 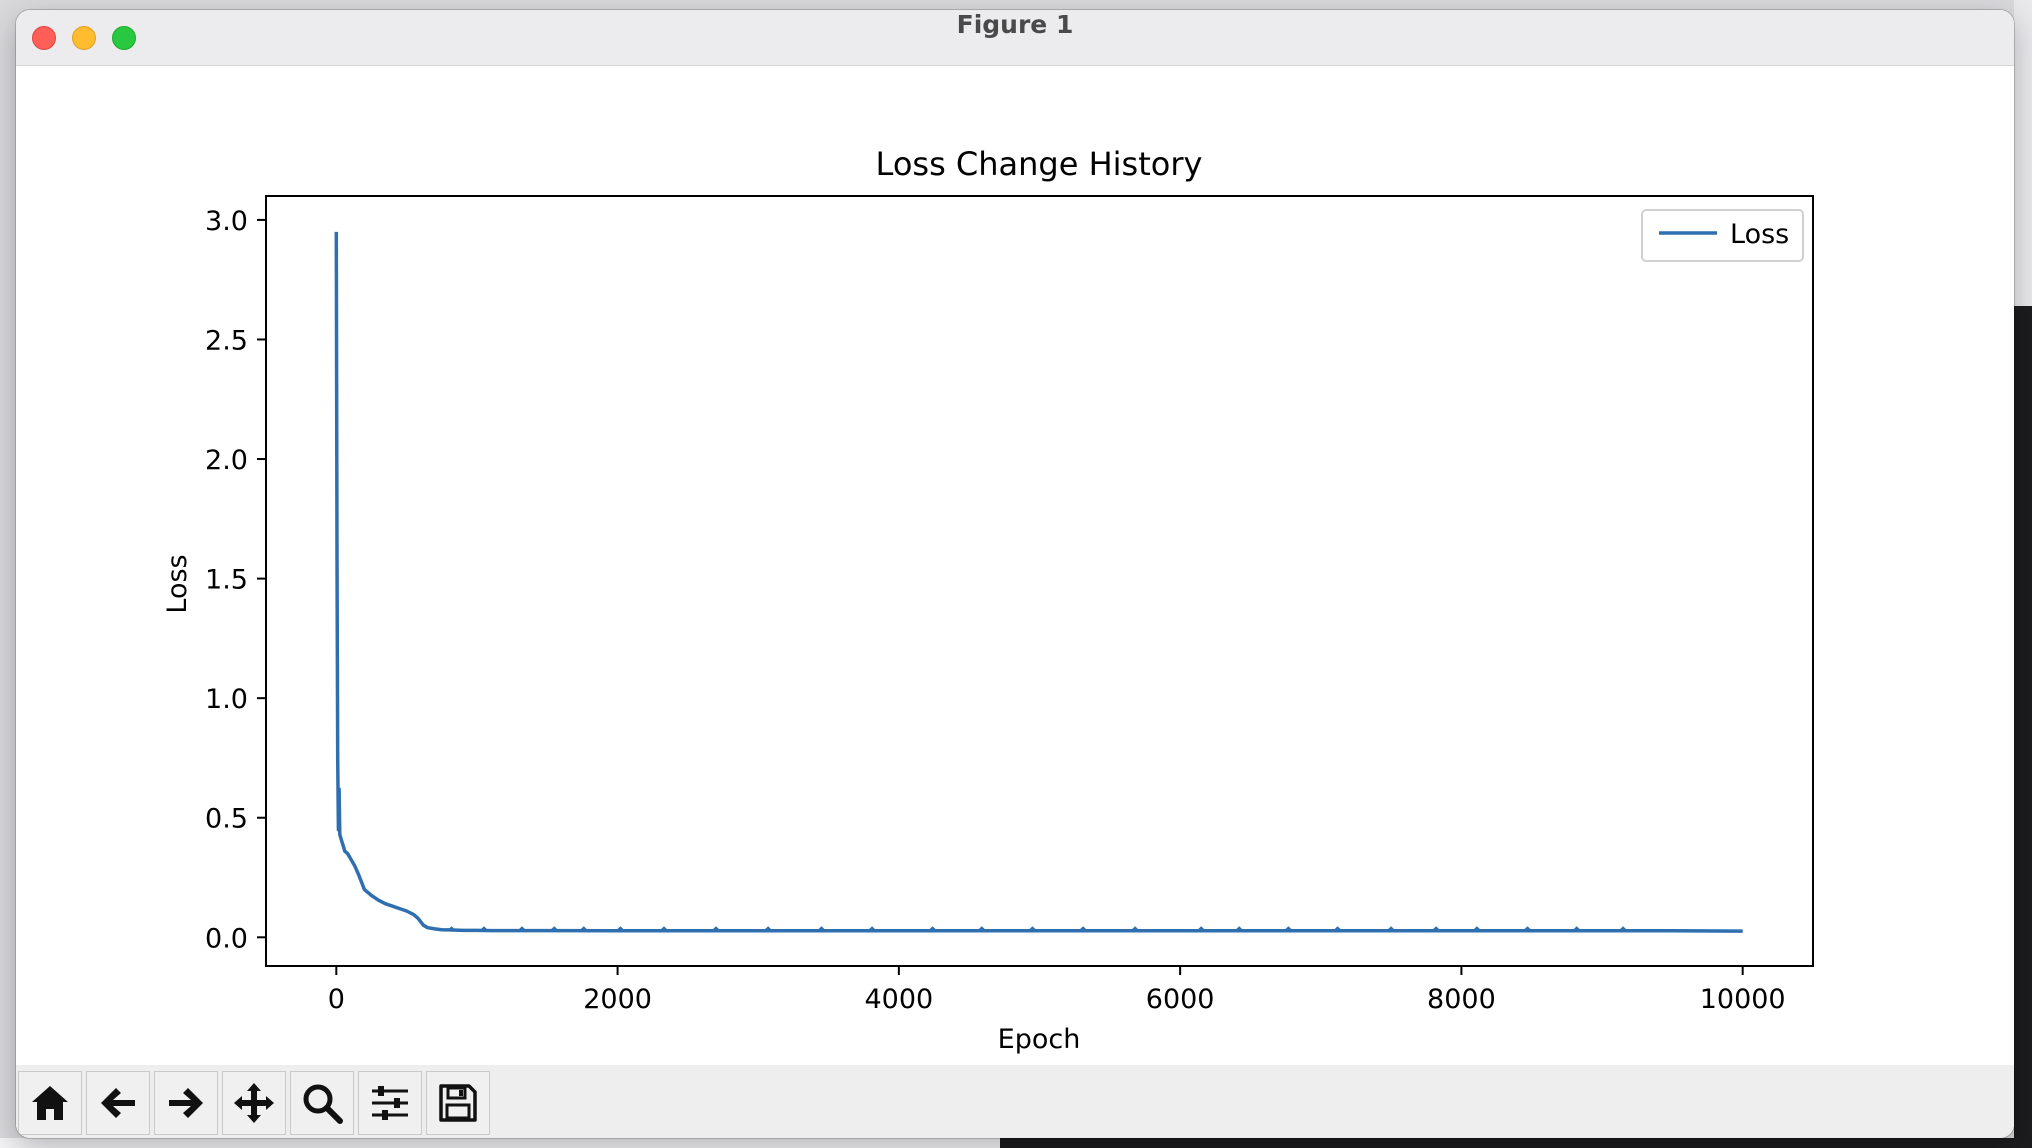 I want to click on save-icon, so click(x=458, y=1103).